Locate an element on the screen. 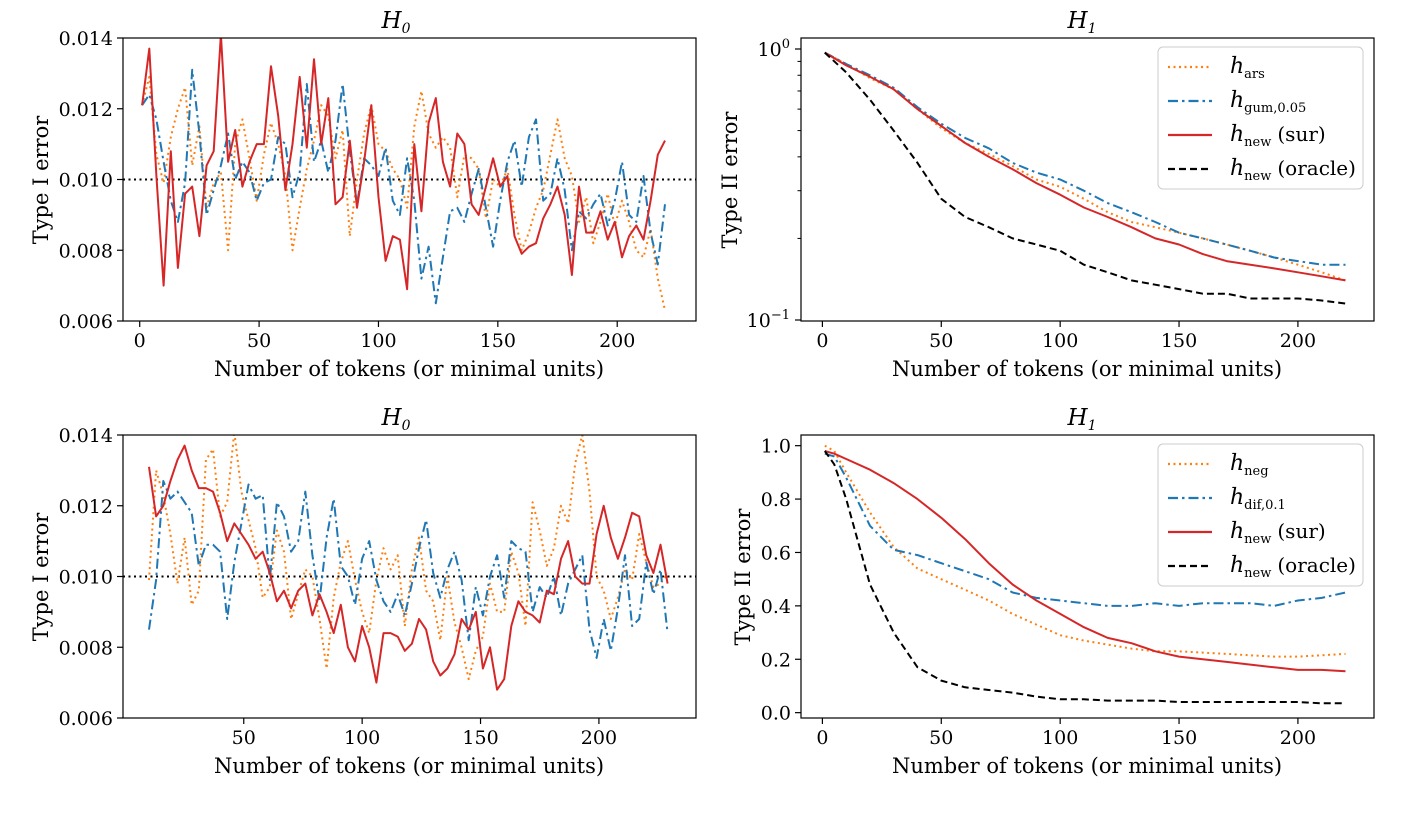 This screenshot has width=1419, height=833. legend-label-gum: hgum,0.05 is located at coordinates (1268, 102).